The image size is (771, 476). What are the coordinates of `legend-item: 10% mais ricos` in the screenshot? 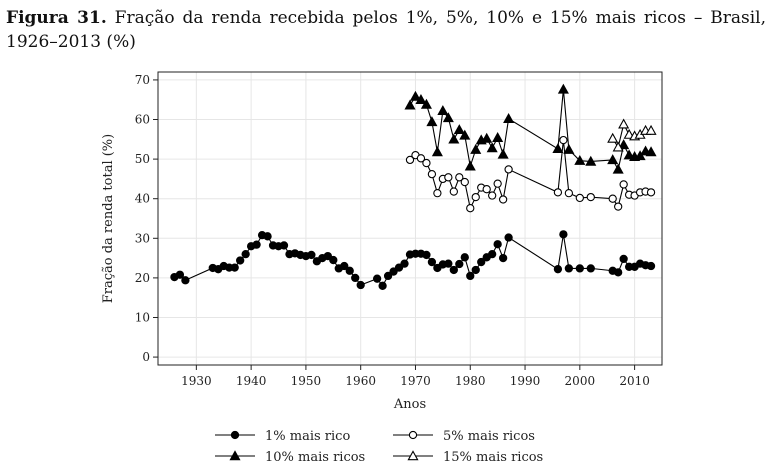 It's located at (290, 457).